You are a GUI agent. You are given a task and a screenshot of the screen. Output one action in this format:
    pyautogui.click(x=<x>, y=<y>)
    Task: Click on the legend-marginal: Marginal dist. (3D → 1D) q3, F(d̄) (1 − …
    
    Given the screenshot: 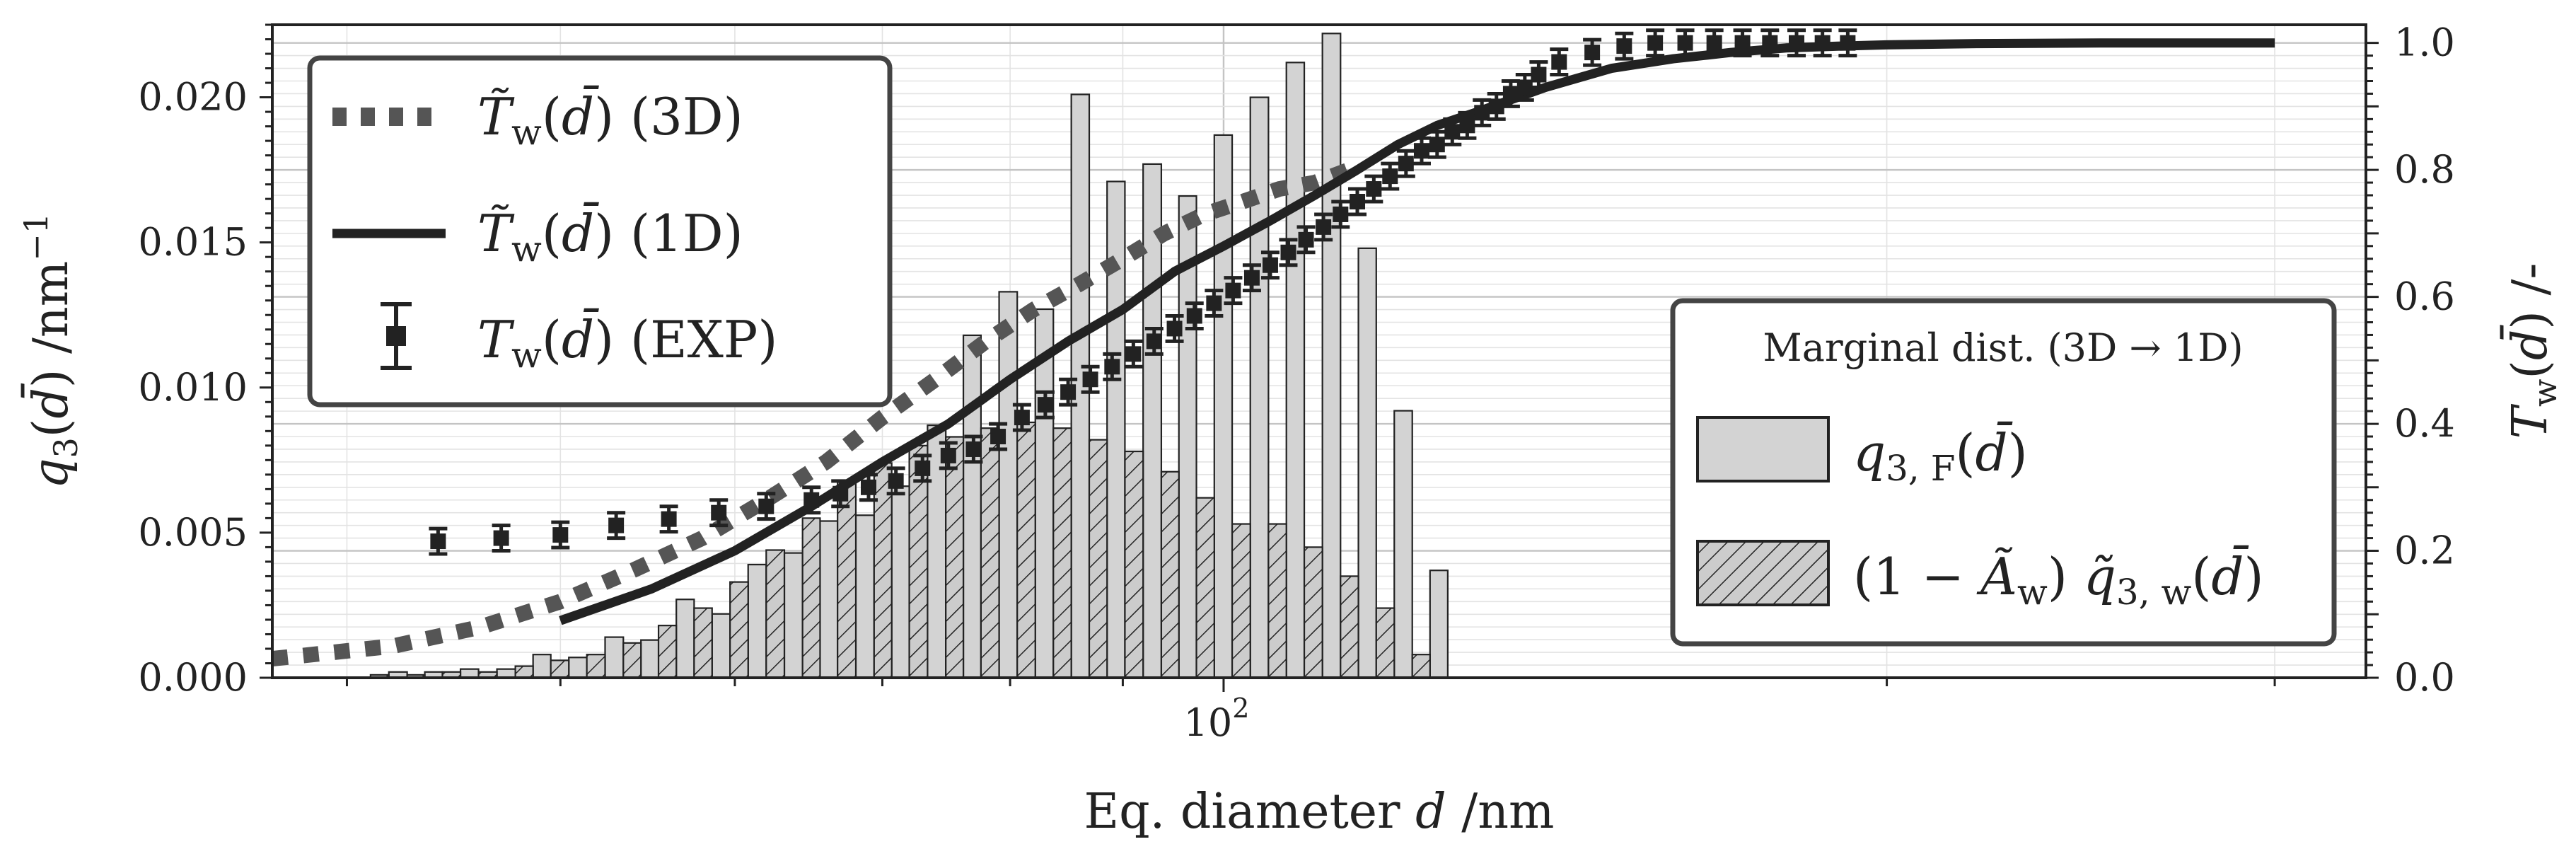 What is the action you would take?
    pyautogui.click(x=2003, y=473)
    